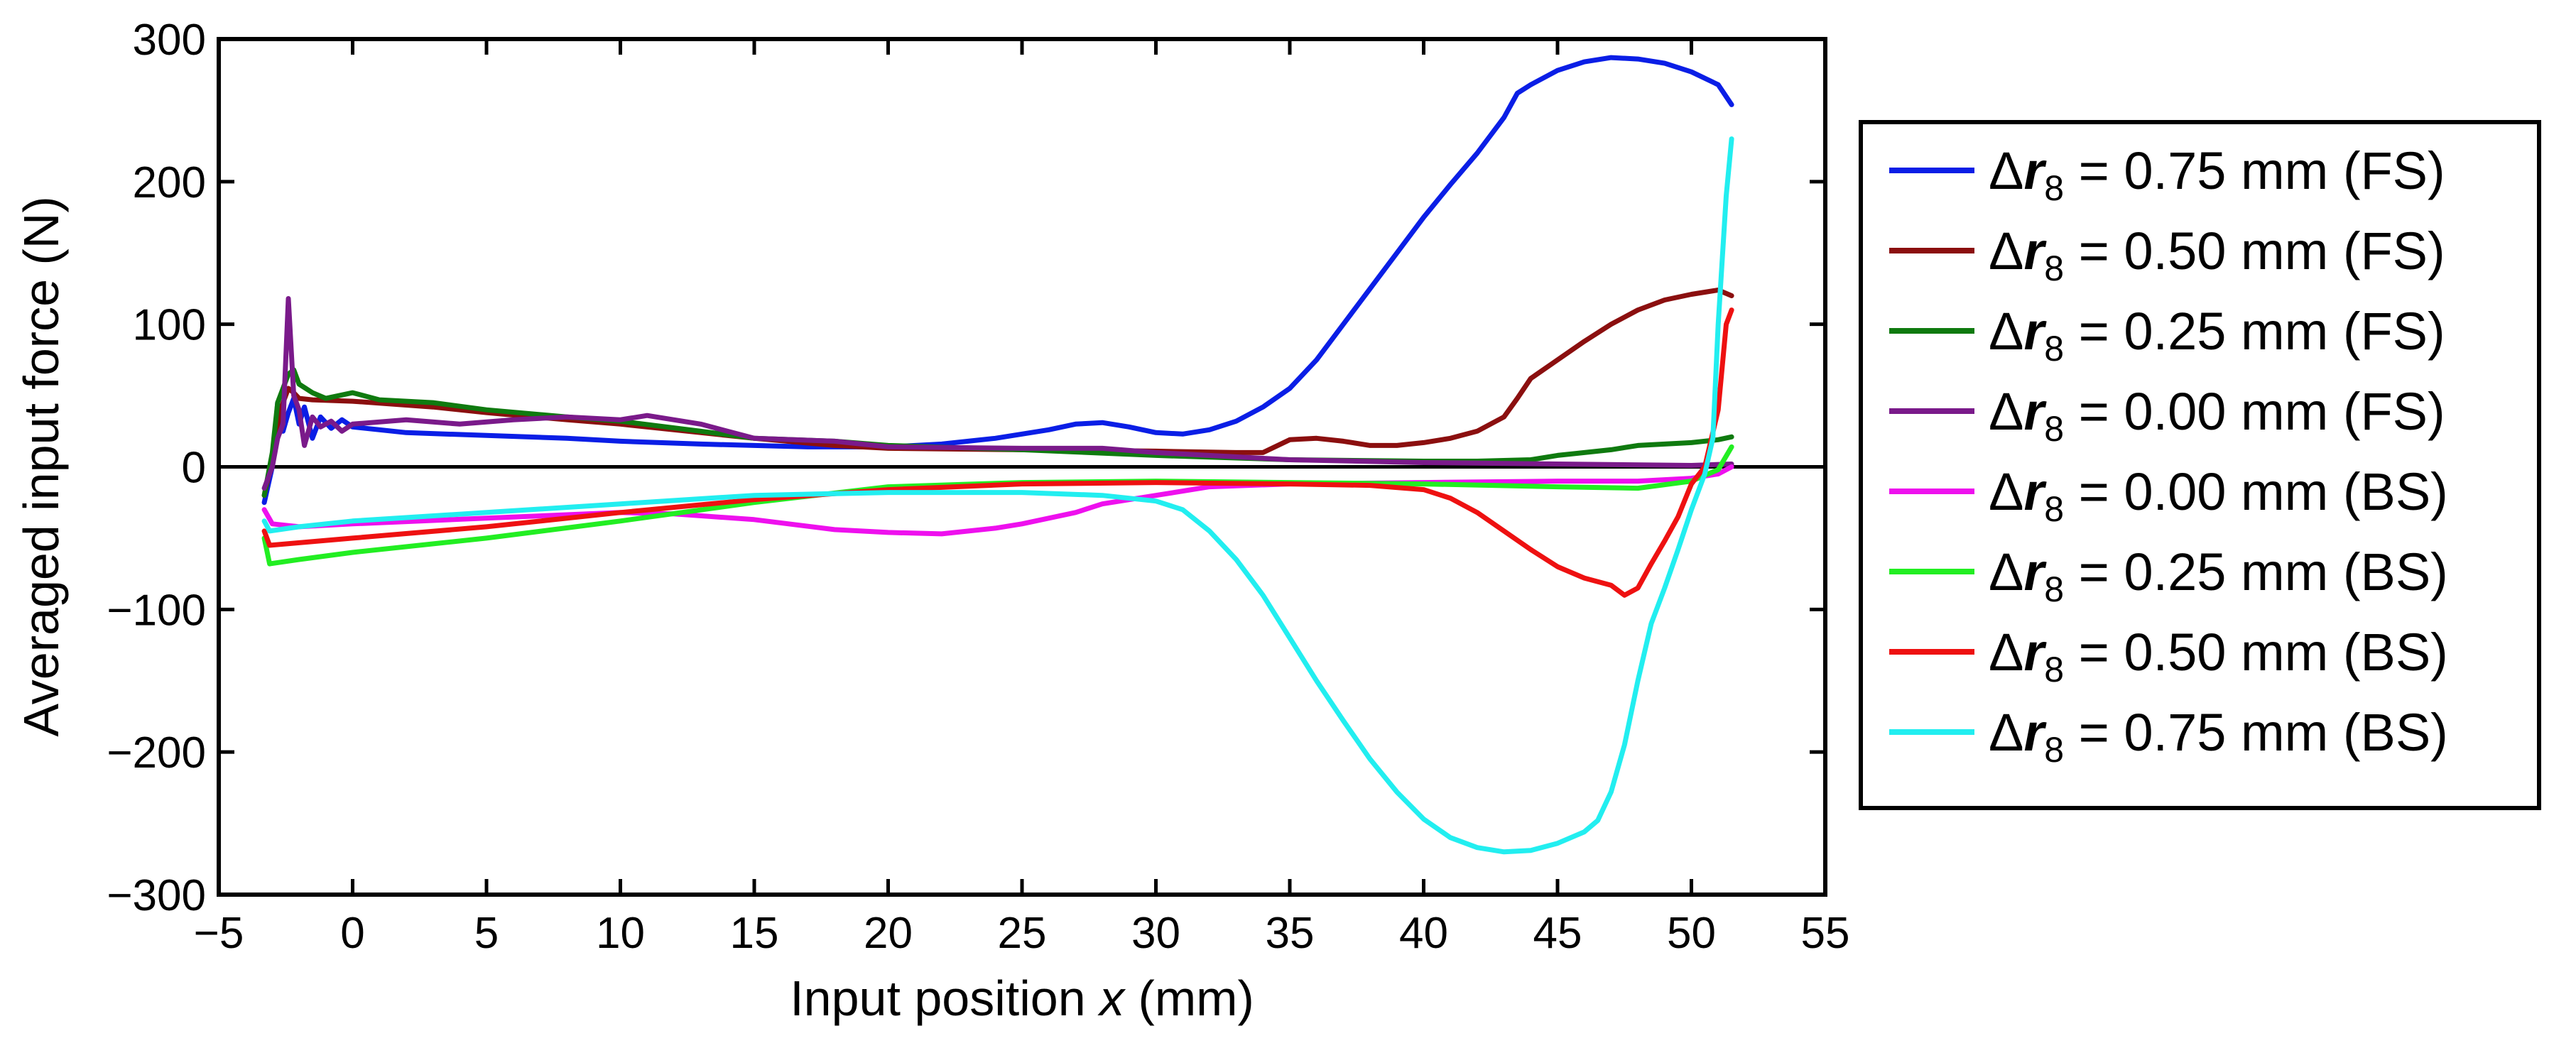 The height and width of the screenshot is (1048, 2576). Describe the element at coordinates (41, 466) in the screenshot. I see `y-axis-label: Averaged input force (N)` at that location.